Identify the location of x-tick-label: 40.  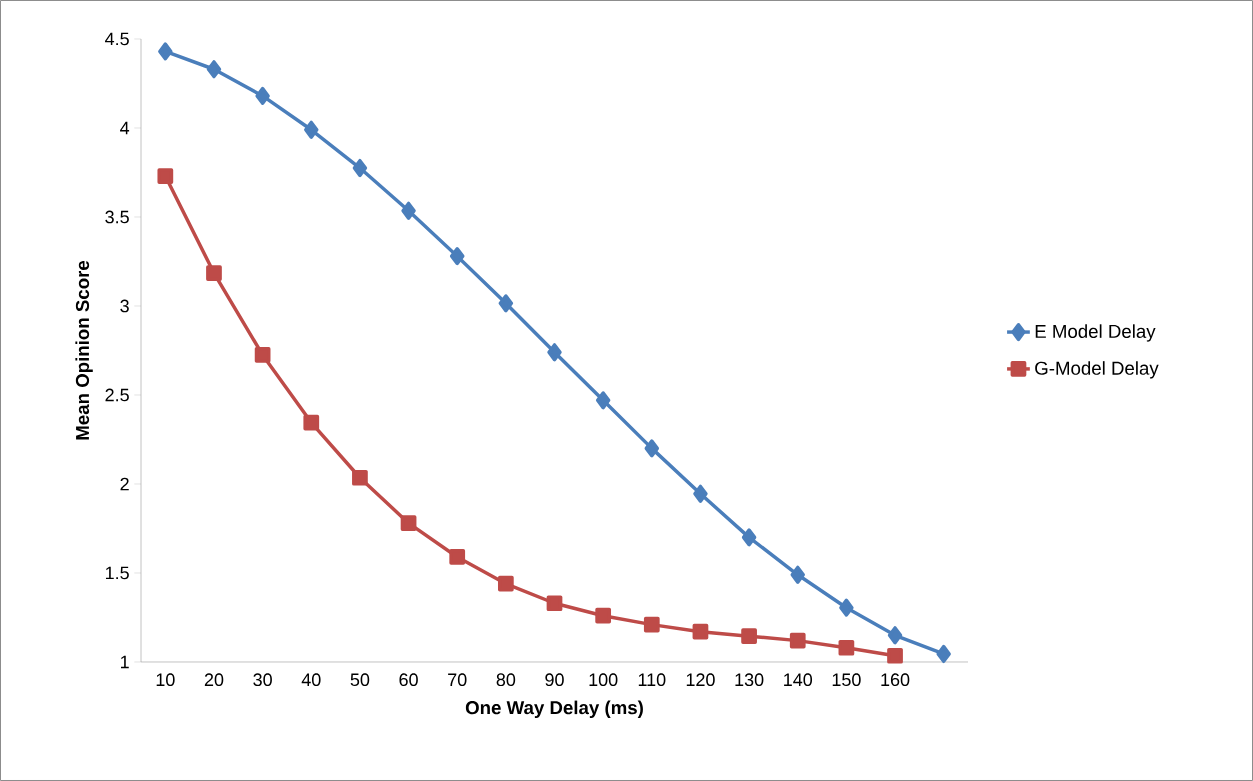
(311, 680).